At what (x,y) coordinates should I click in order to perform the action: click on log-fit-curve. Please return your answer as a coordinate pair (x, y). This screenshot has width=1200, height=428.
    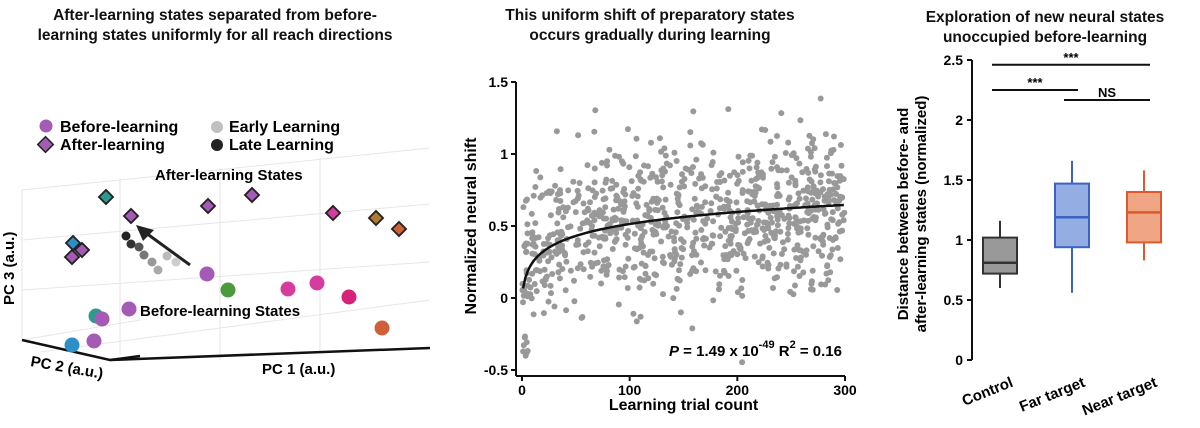
    Looking at the image, I should click on (682, 246).